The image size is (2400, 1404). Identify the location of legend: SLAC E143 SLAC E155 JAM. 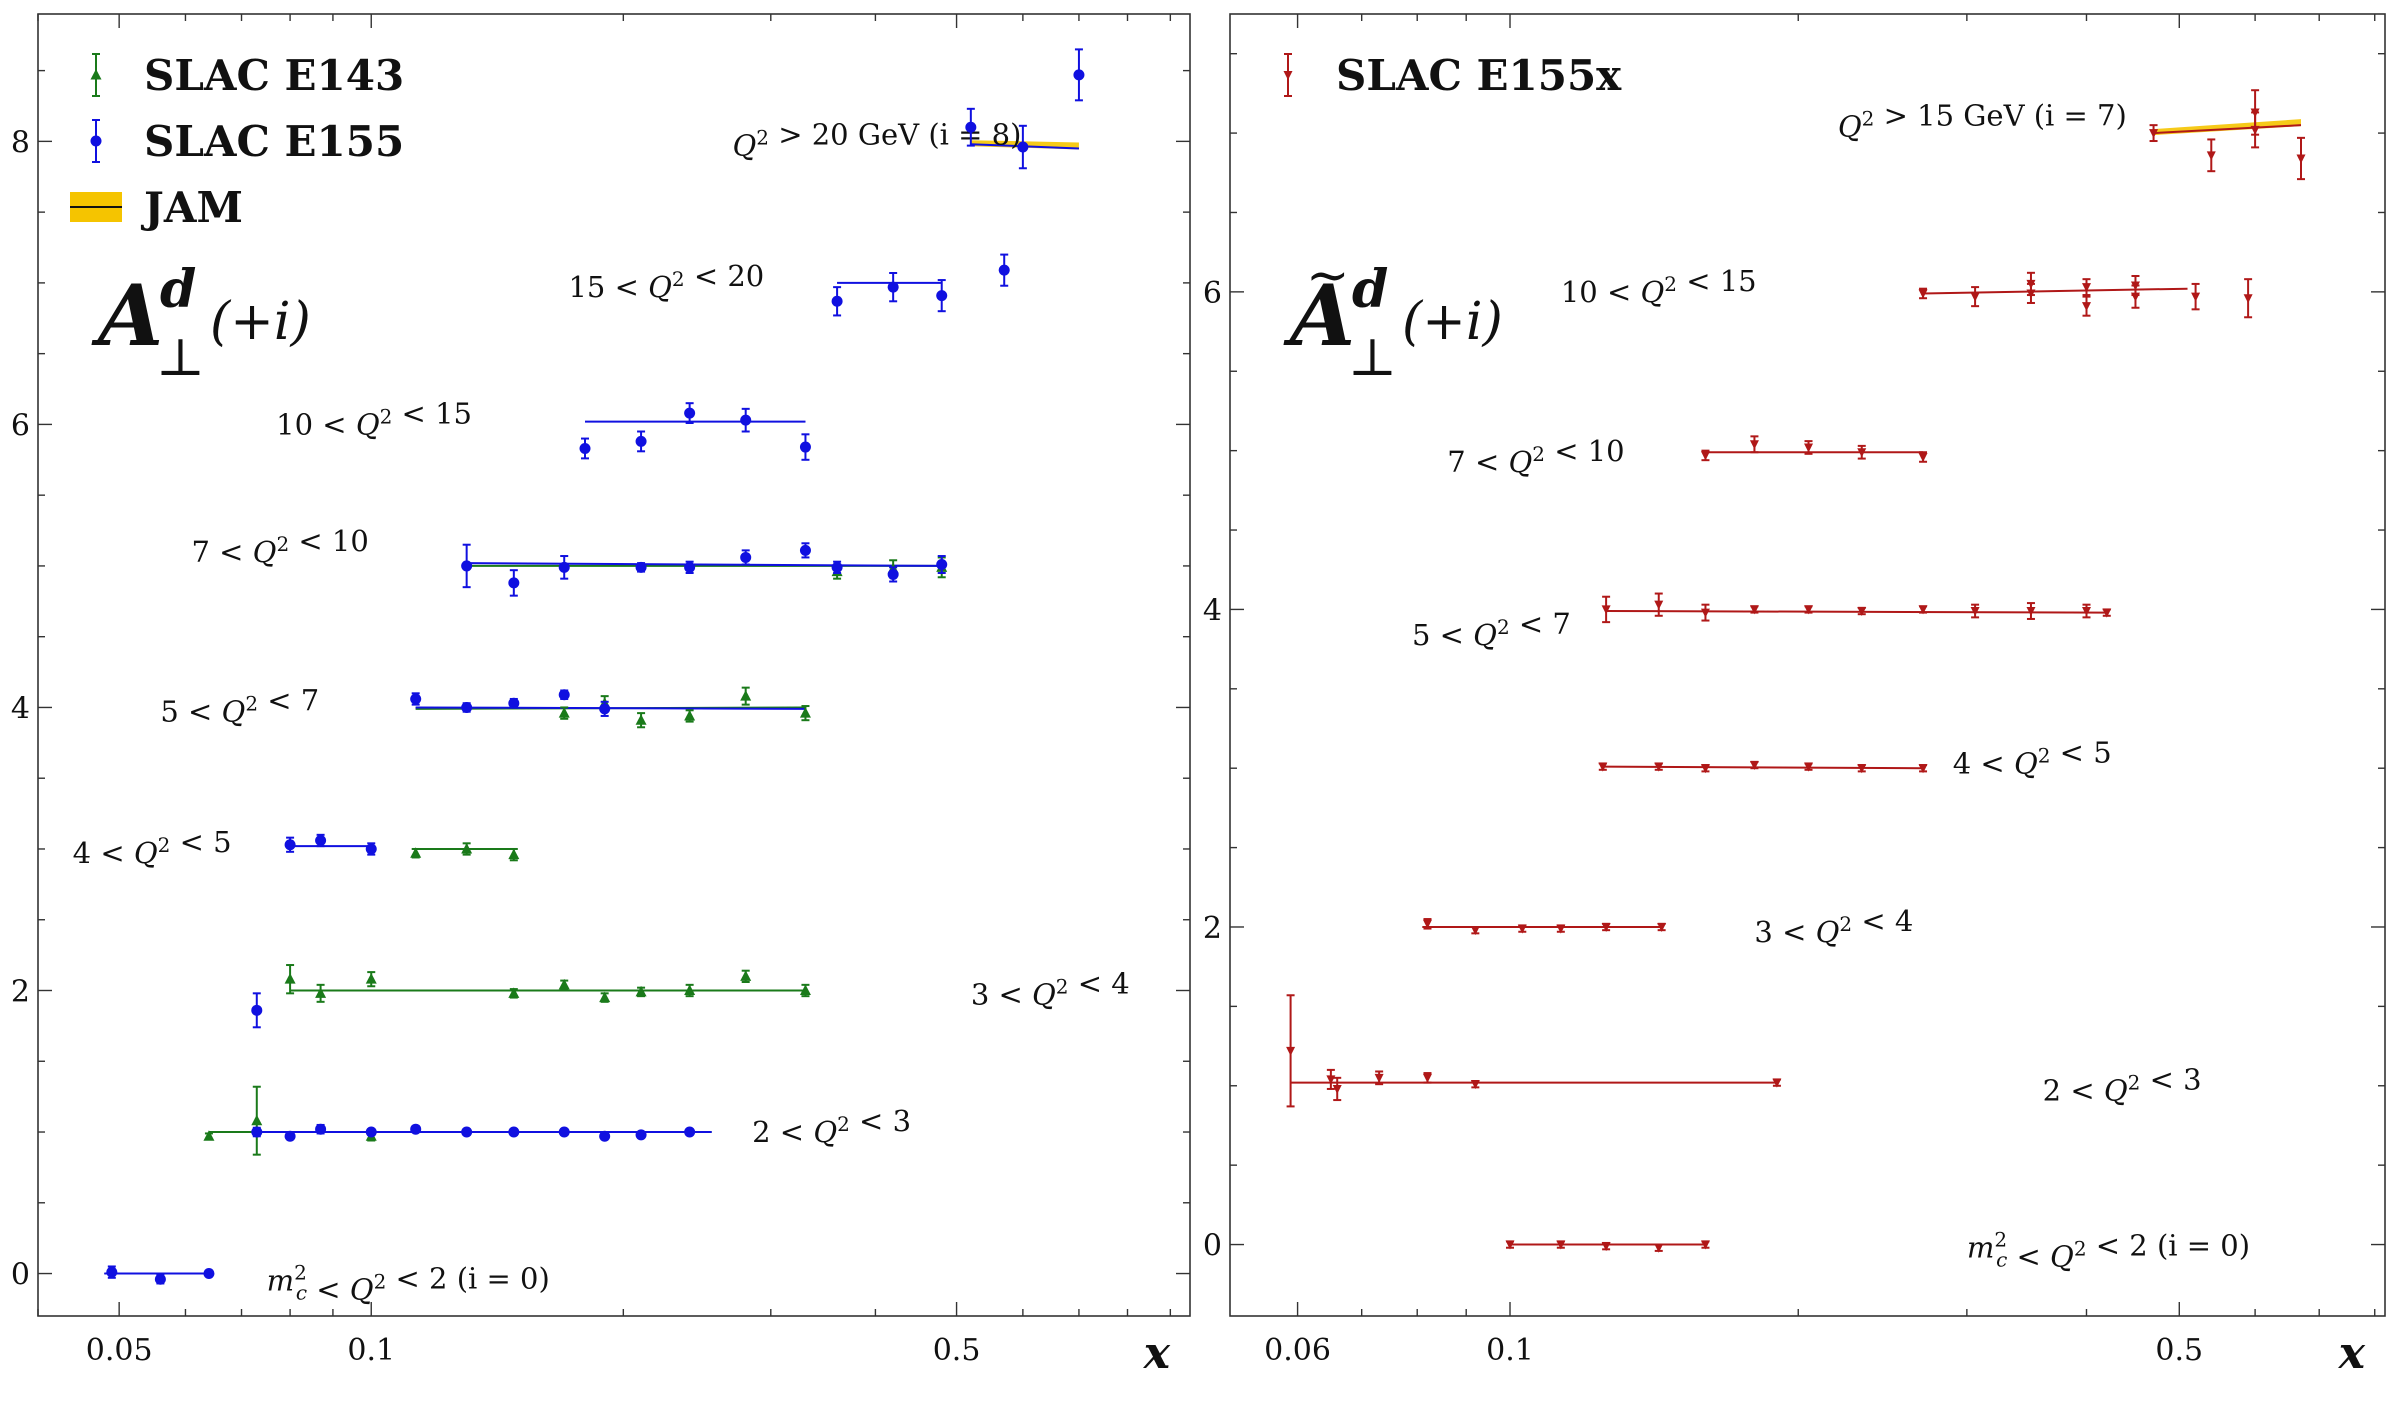
(237, 141).